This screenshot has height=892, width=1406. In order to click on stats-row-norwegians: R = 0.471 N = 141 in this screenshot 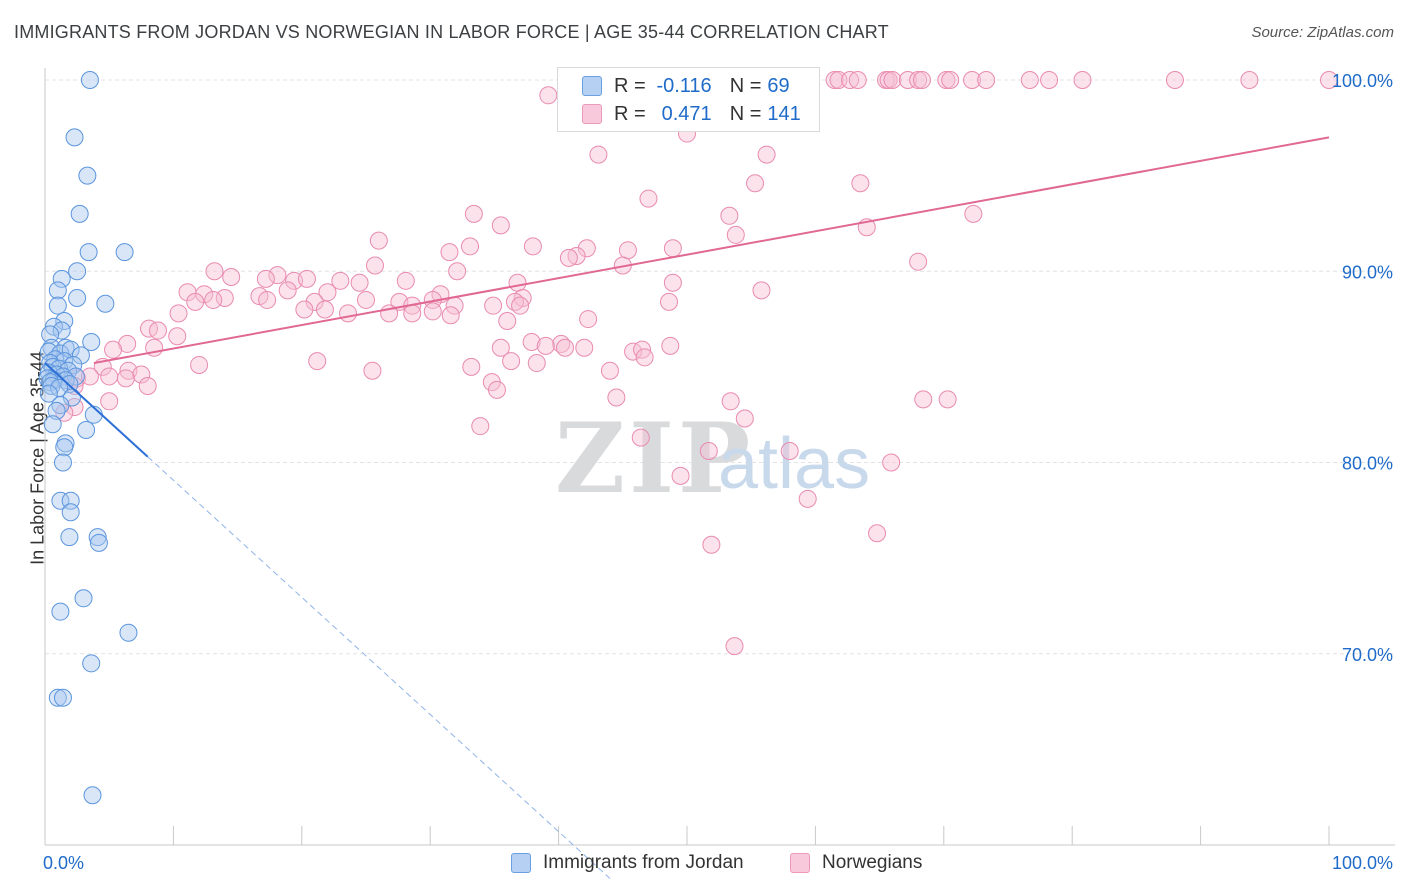, I will do `click(691, 114)`.